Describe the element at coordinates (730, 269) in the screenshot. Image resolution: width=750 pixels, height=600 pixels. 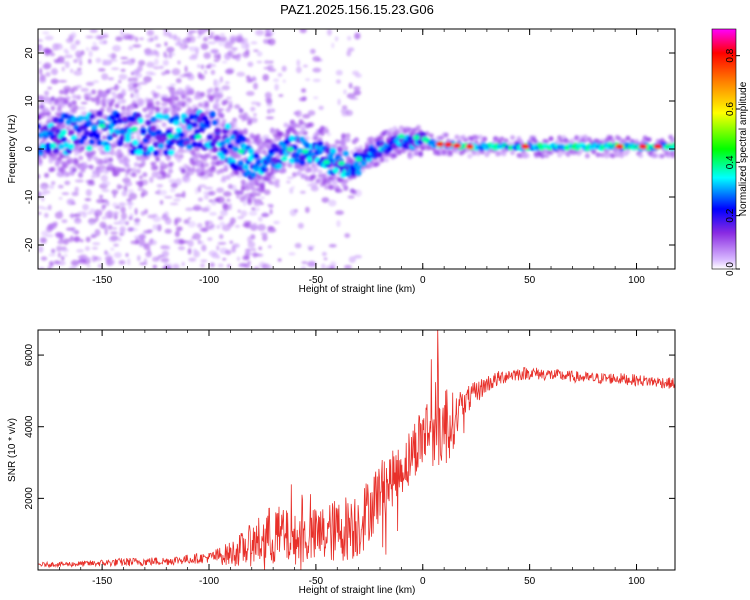
I see `colorbar-tick-label: 0.0` at that location.